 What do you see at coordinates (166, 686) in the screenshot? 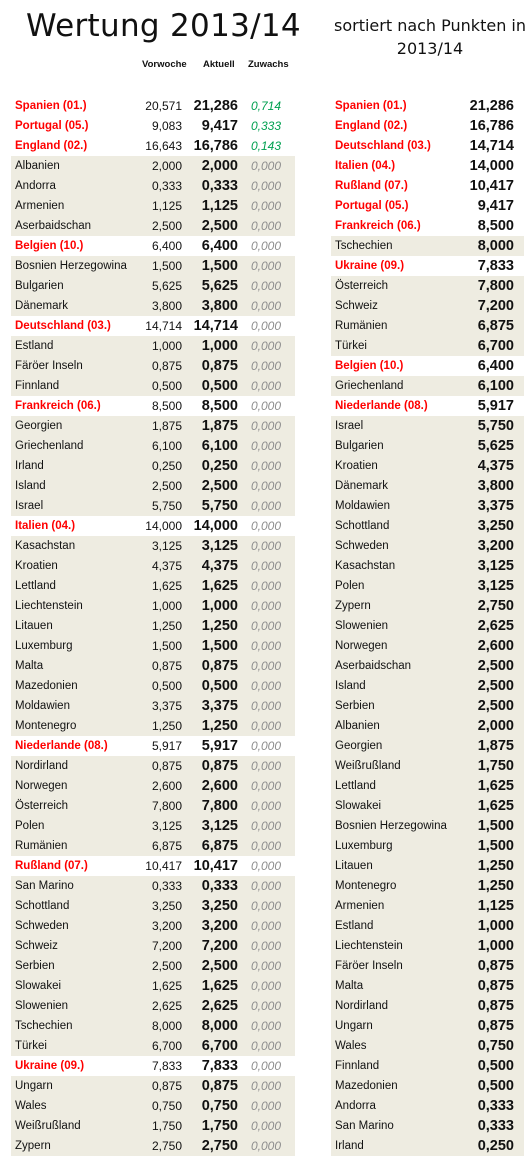
I see `previous-week-value: 0,500` at bounding box center [166, 686].